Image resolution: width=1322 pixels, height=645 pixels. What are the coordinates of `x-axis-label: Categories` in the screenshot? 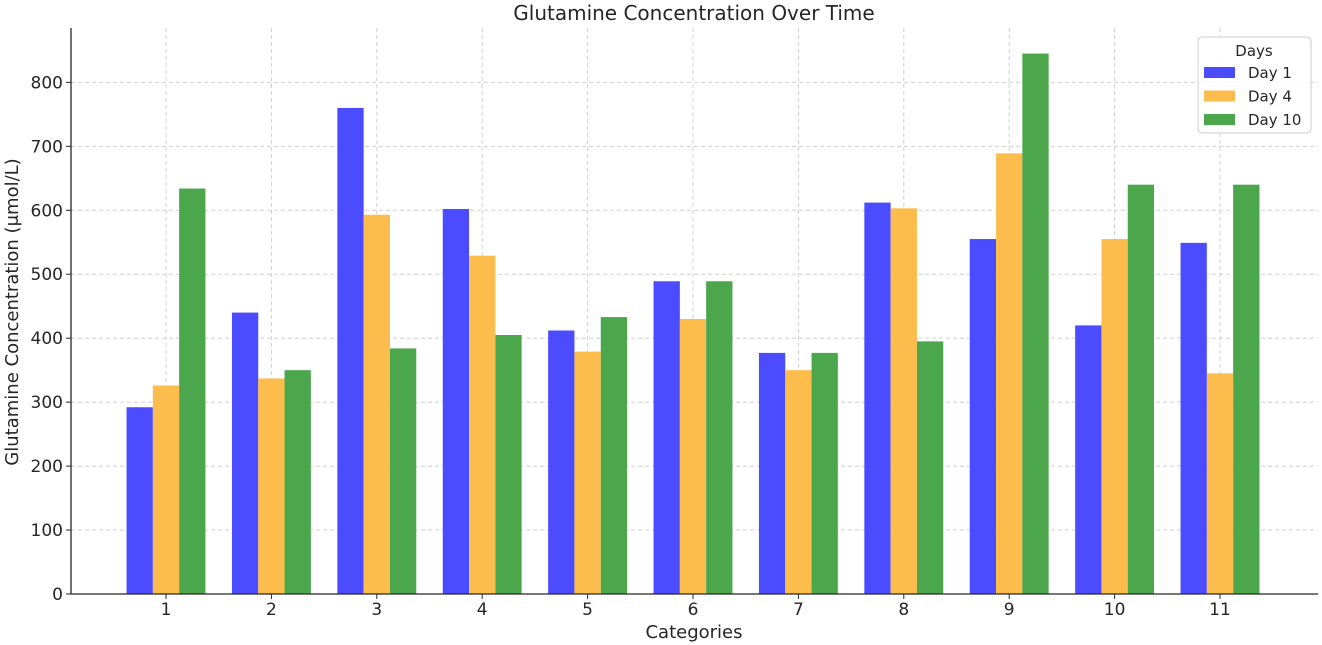 It's located at (693, 632).